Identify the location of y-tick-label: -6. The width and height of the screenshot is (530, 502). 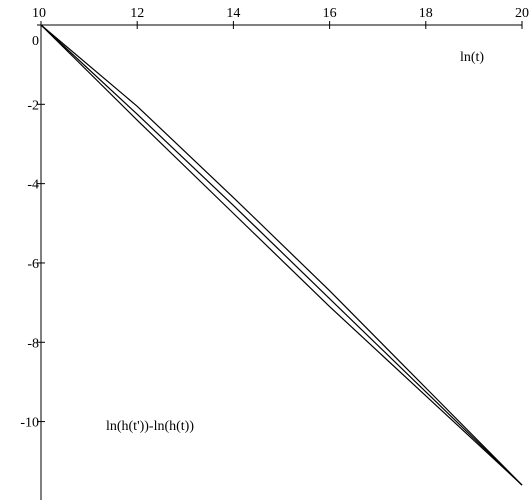
(33, 264).